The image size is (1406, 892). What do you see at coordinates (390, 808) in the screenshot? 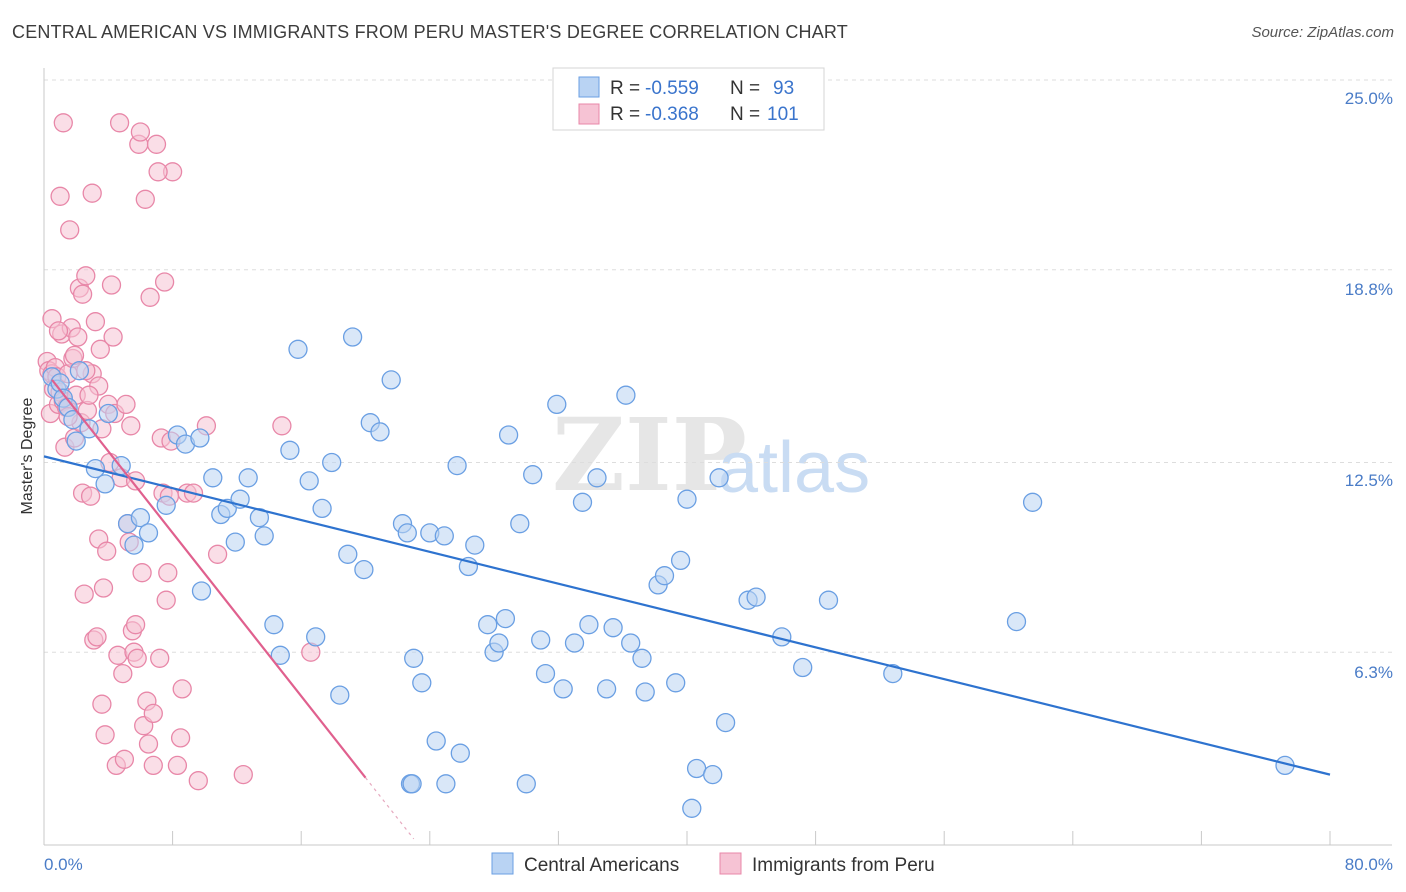
I see `trend-line-peru-extension` at bounding box center [390, 808].